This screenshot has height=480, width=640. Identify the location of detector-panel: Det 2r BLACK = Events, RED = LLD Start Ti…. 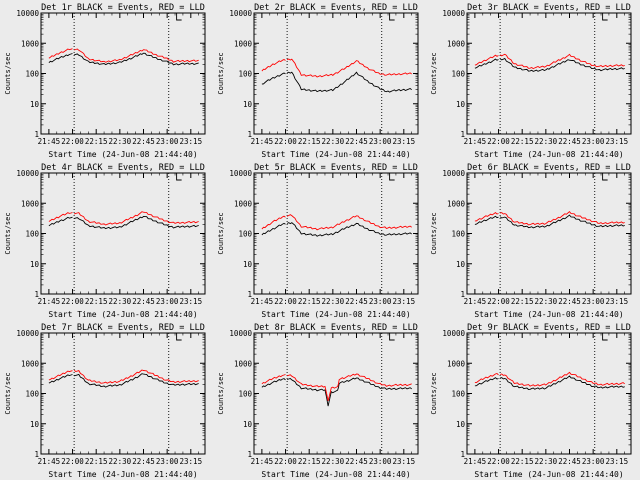
(318, 81).